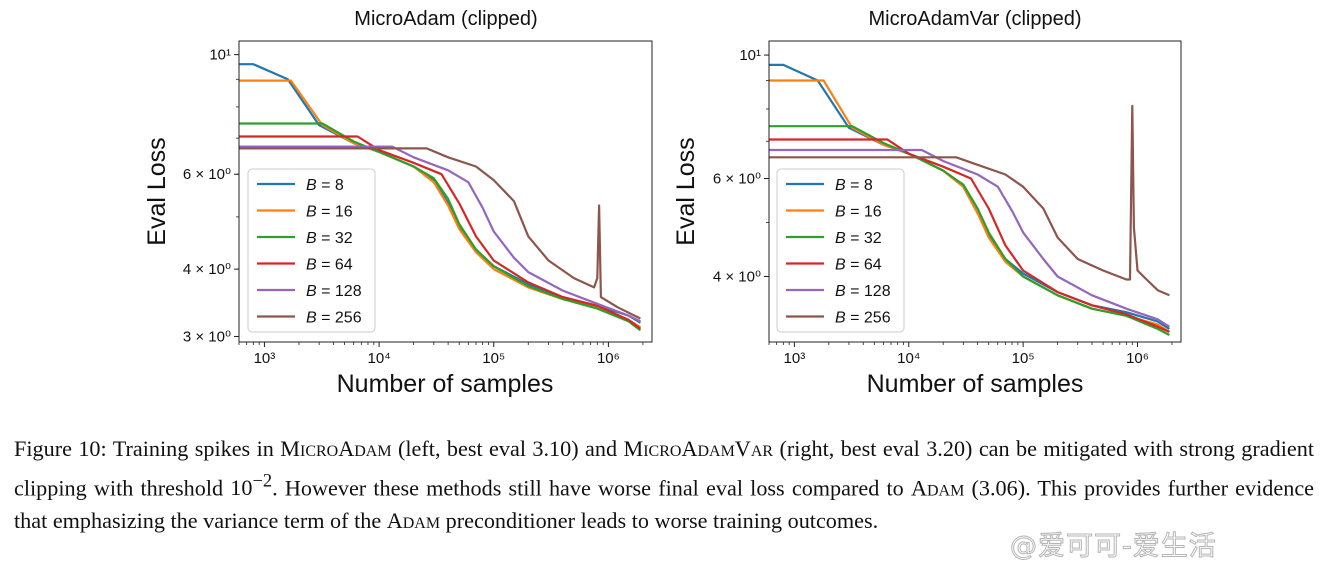 The width and height of the screenshot is (1329, 571). What do you see at coordinates (974, 19) in the screenshot?
I see `chart-title: MicroAdamVar (clipped)` at bounding box center [974, 19].